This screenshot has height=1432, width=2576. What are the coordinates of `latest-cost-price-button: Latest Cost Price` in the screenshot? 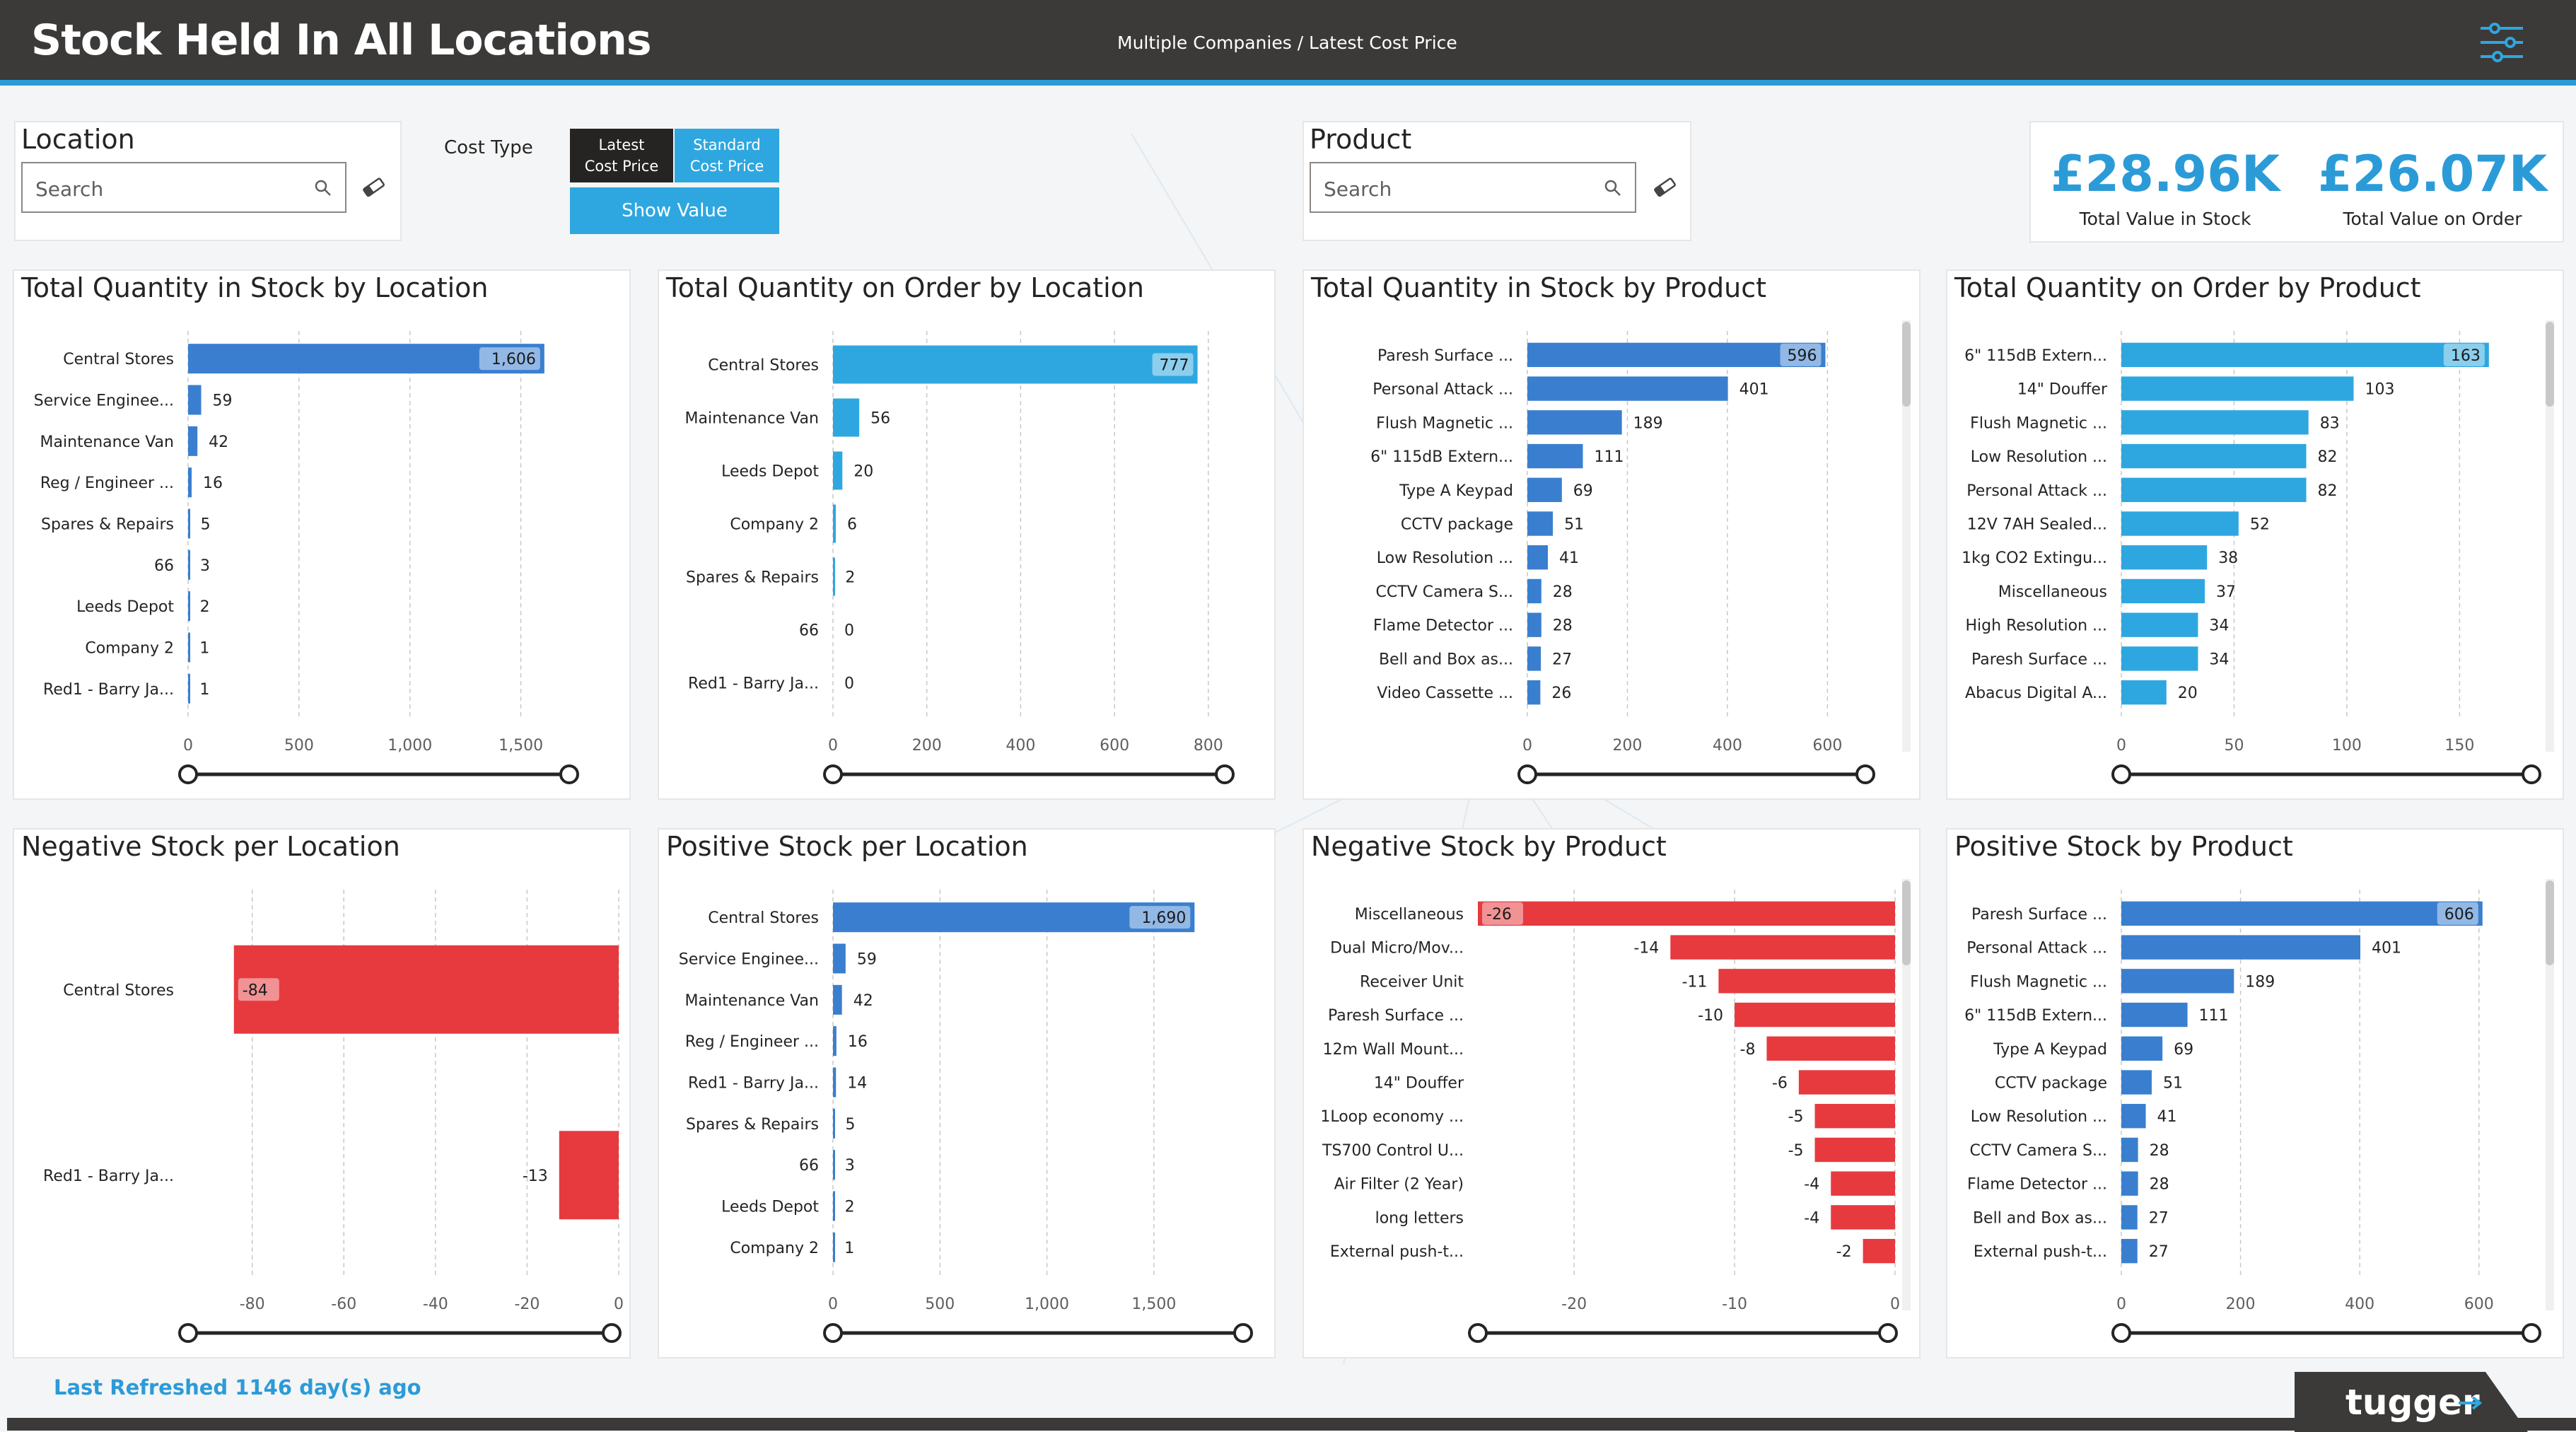 It's located at (621, 155).